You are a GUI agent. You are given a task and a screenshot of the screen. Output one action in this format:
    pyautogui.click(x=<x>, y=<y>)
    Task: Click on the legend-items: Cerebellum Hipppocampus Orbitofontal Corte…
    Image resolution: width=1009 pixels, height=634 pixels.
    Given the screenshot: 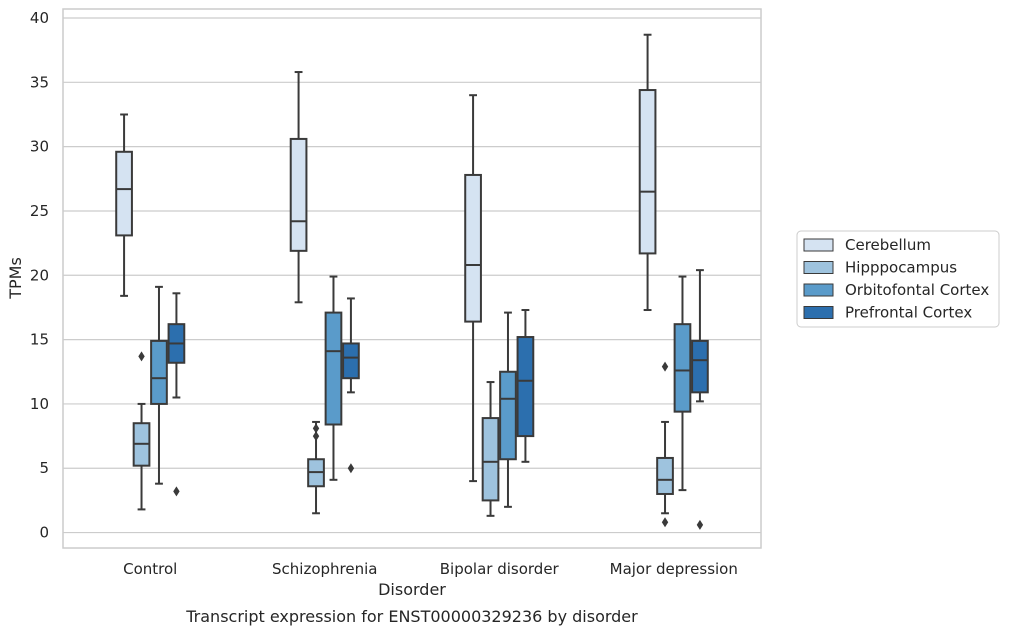 What is the action you would take?
    pyautogui.click(x=896, y=279)
    